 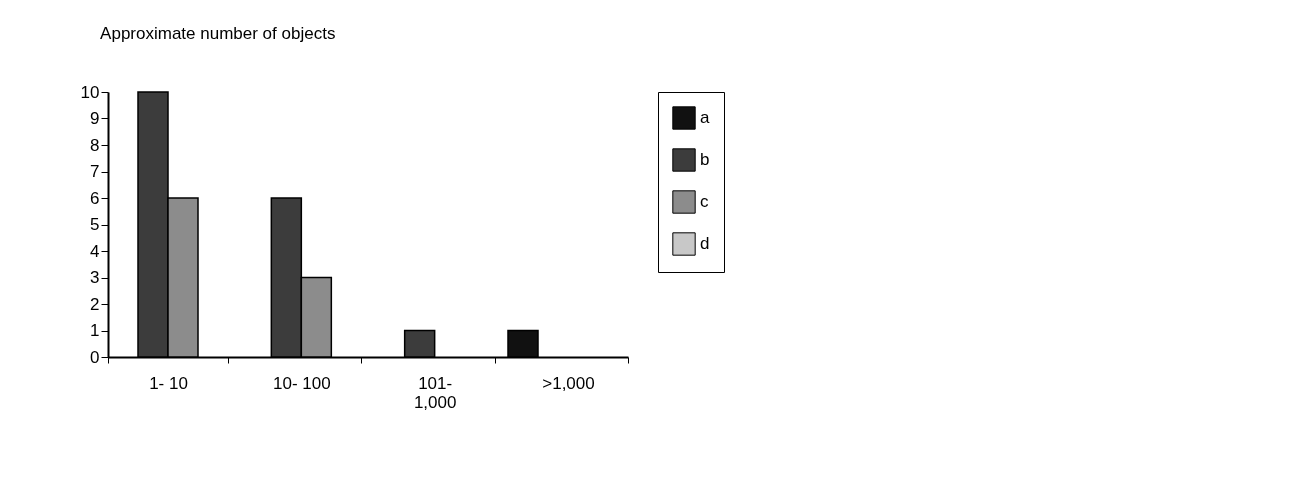 I want to click on x-tick-label: 101- 1,000, so click(x=435, y=392).